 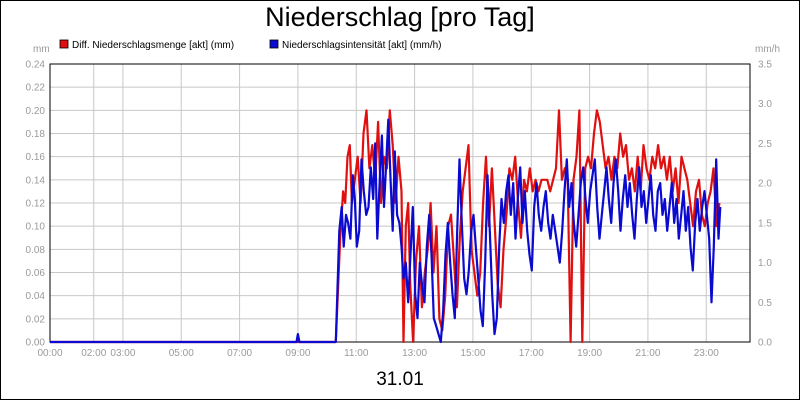 I want to click on legend-item-series-2: Niederschlagsintensität [akt] (mm/h), so click(x=355, y=45).